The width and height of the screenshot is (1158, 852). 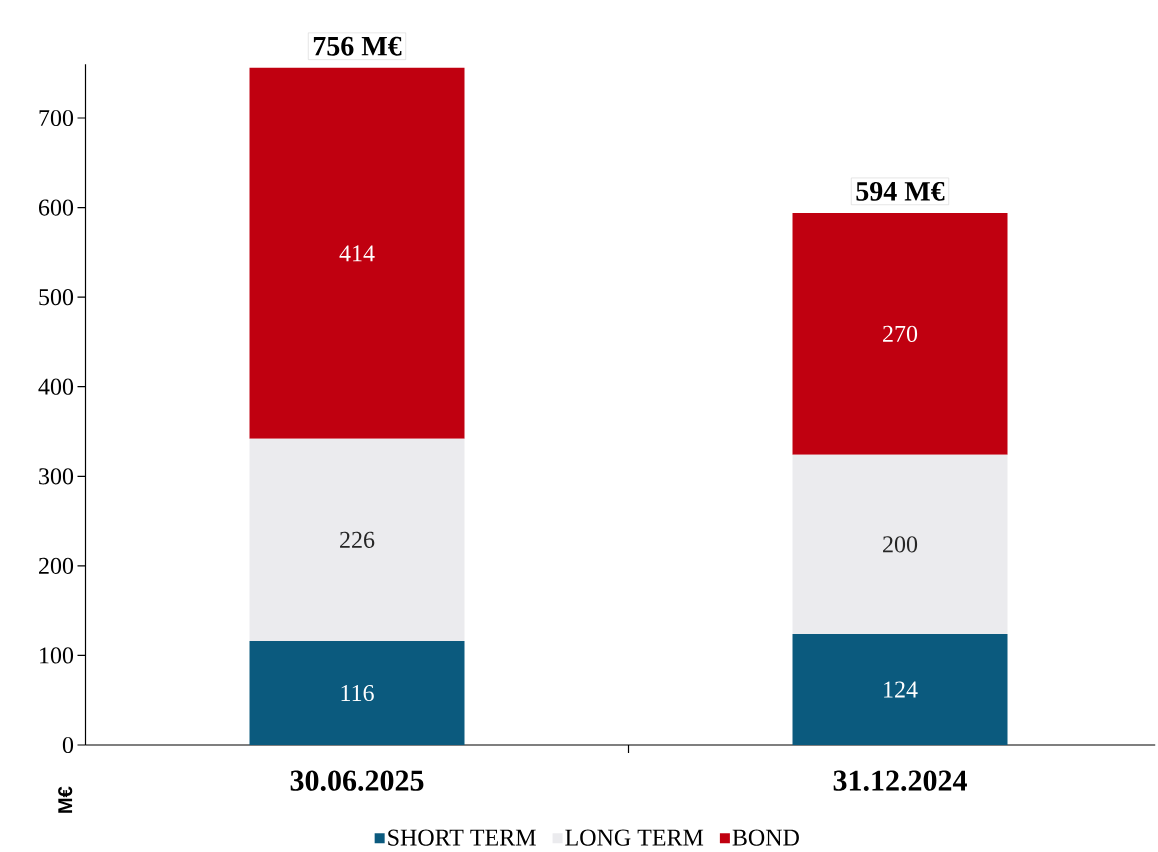 I want to click on data-label: 124, so click(x=901, y=689).